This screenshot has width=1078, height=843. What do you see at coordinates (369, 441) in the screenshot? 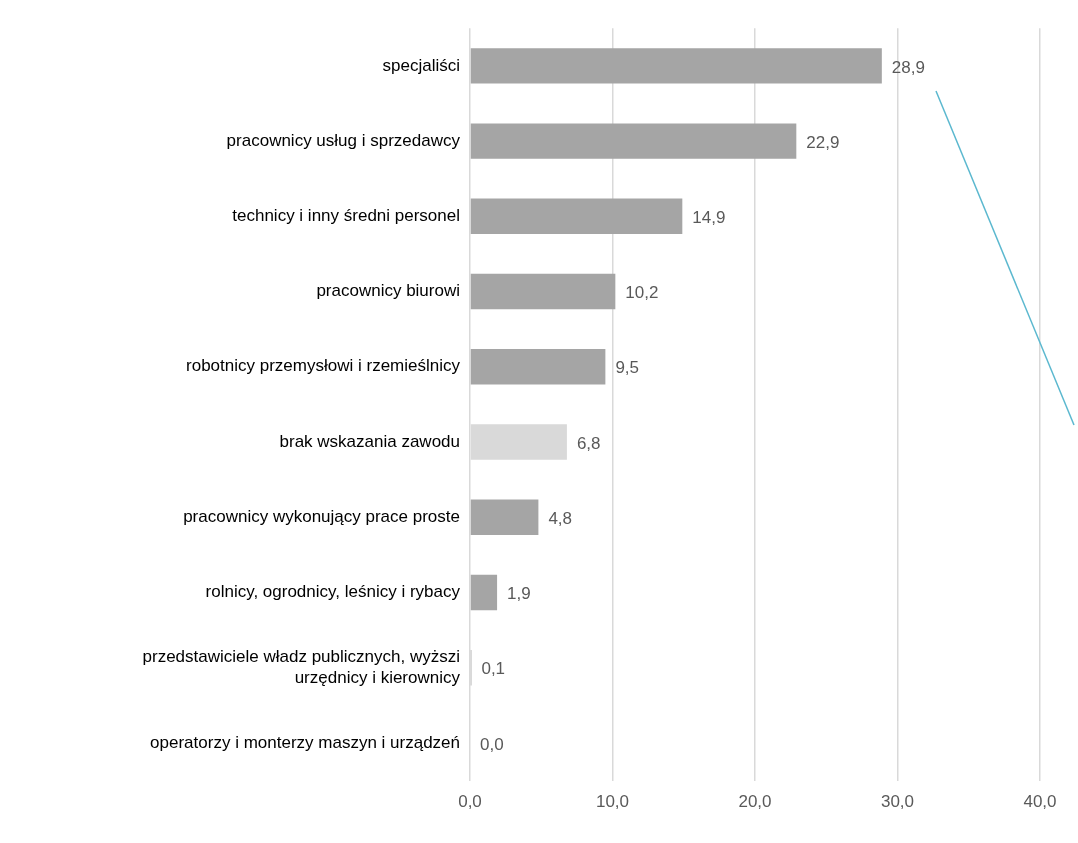
I see `y-tick-label: brak wskazania zawodu` at bounding box center [369, 441].